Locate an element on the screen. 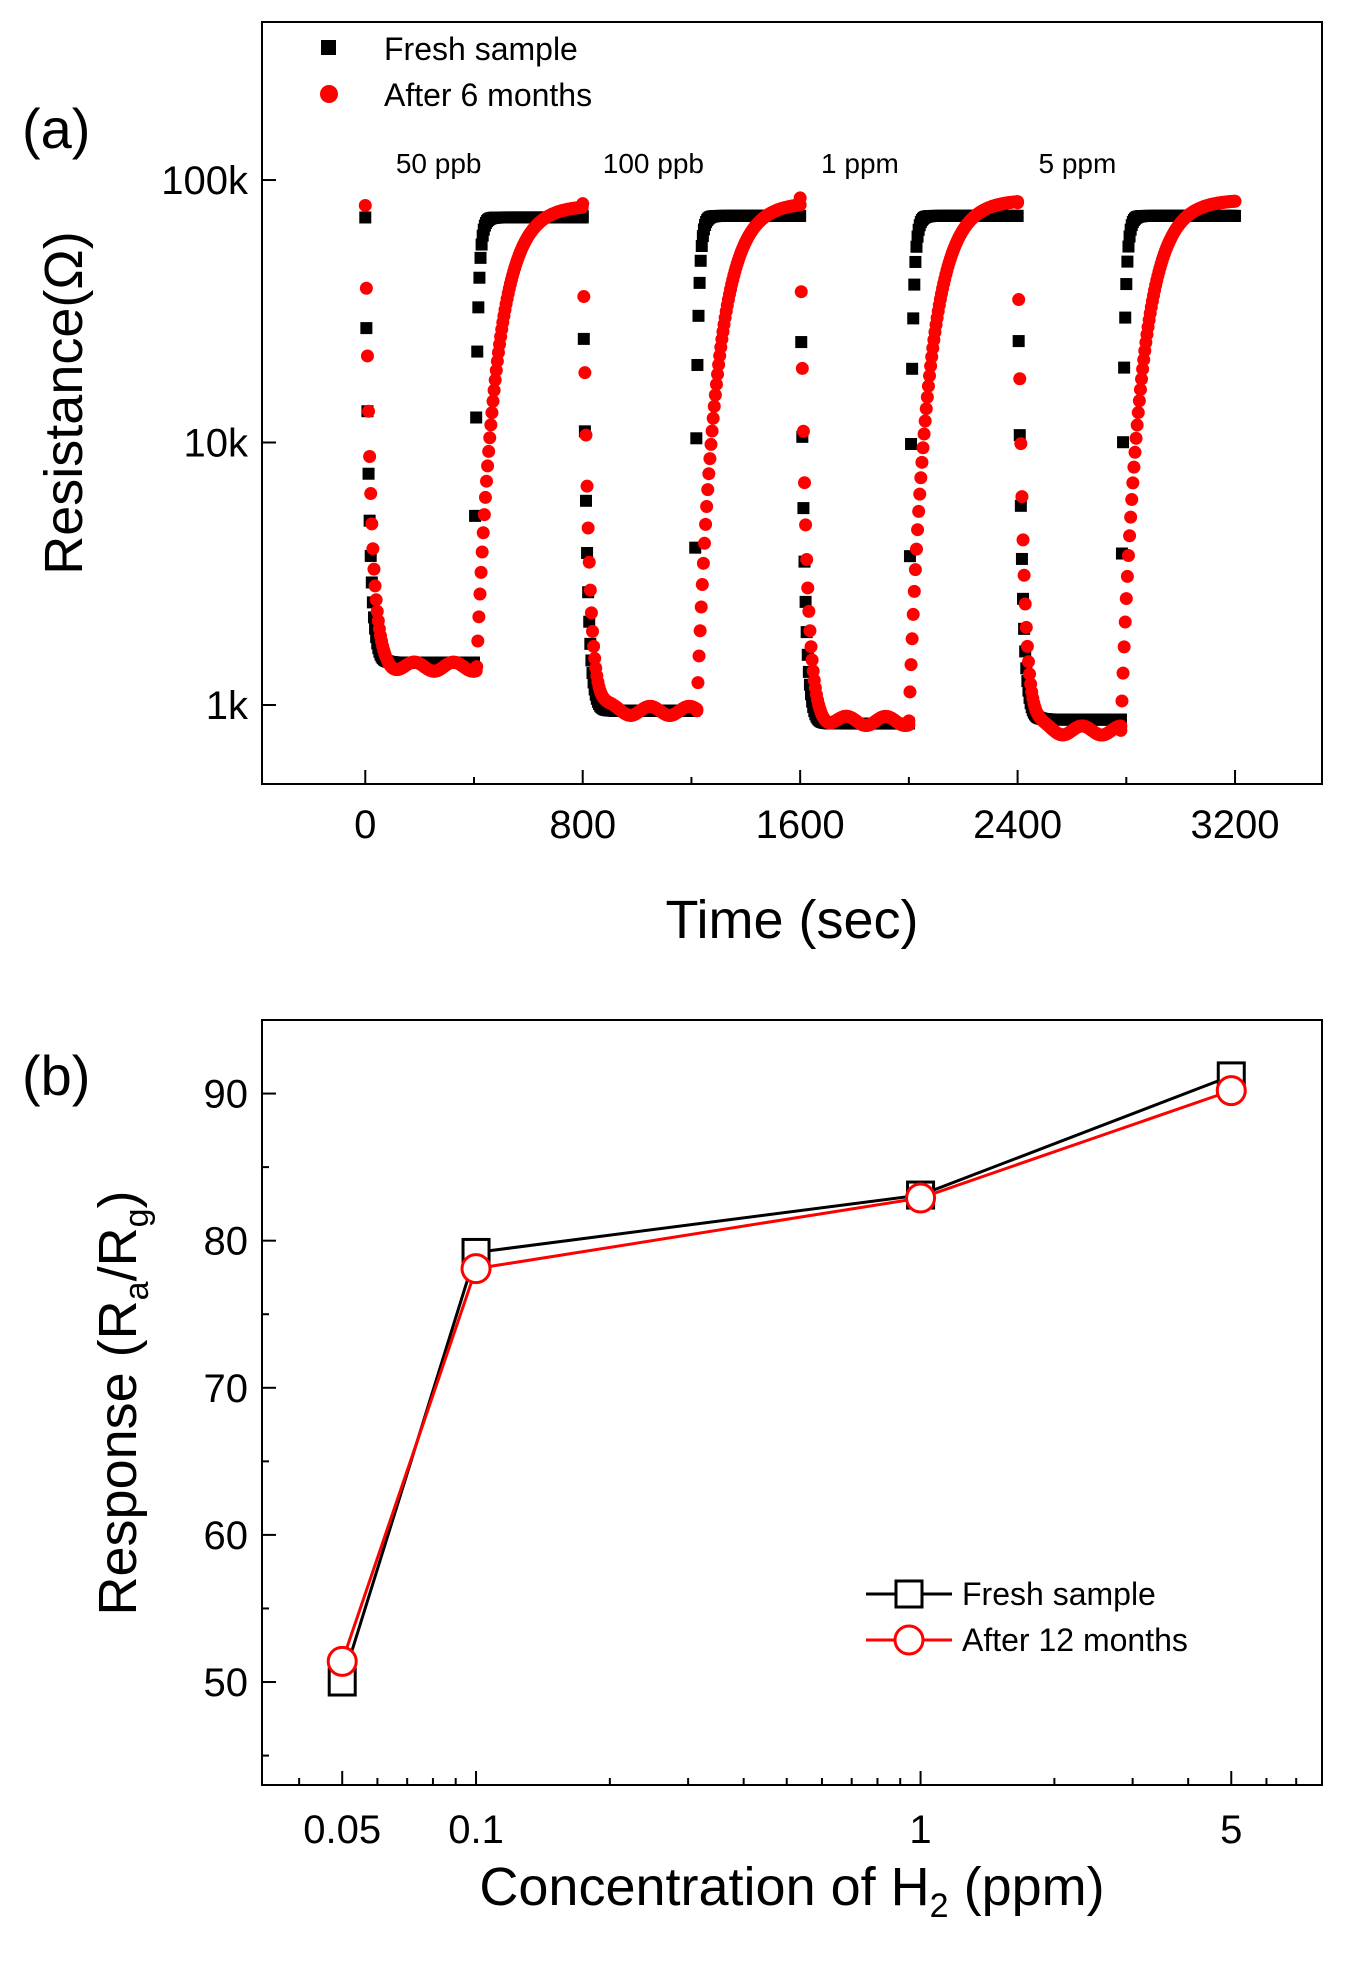 Image resolution: width=1348 pixels, height=1973 pixels. legend-a-aged-label: After 6 months is located at coordinates (488, 95).